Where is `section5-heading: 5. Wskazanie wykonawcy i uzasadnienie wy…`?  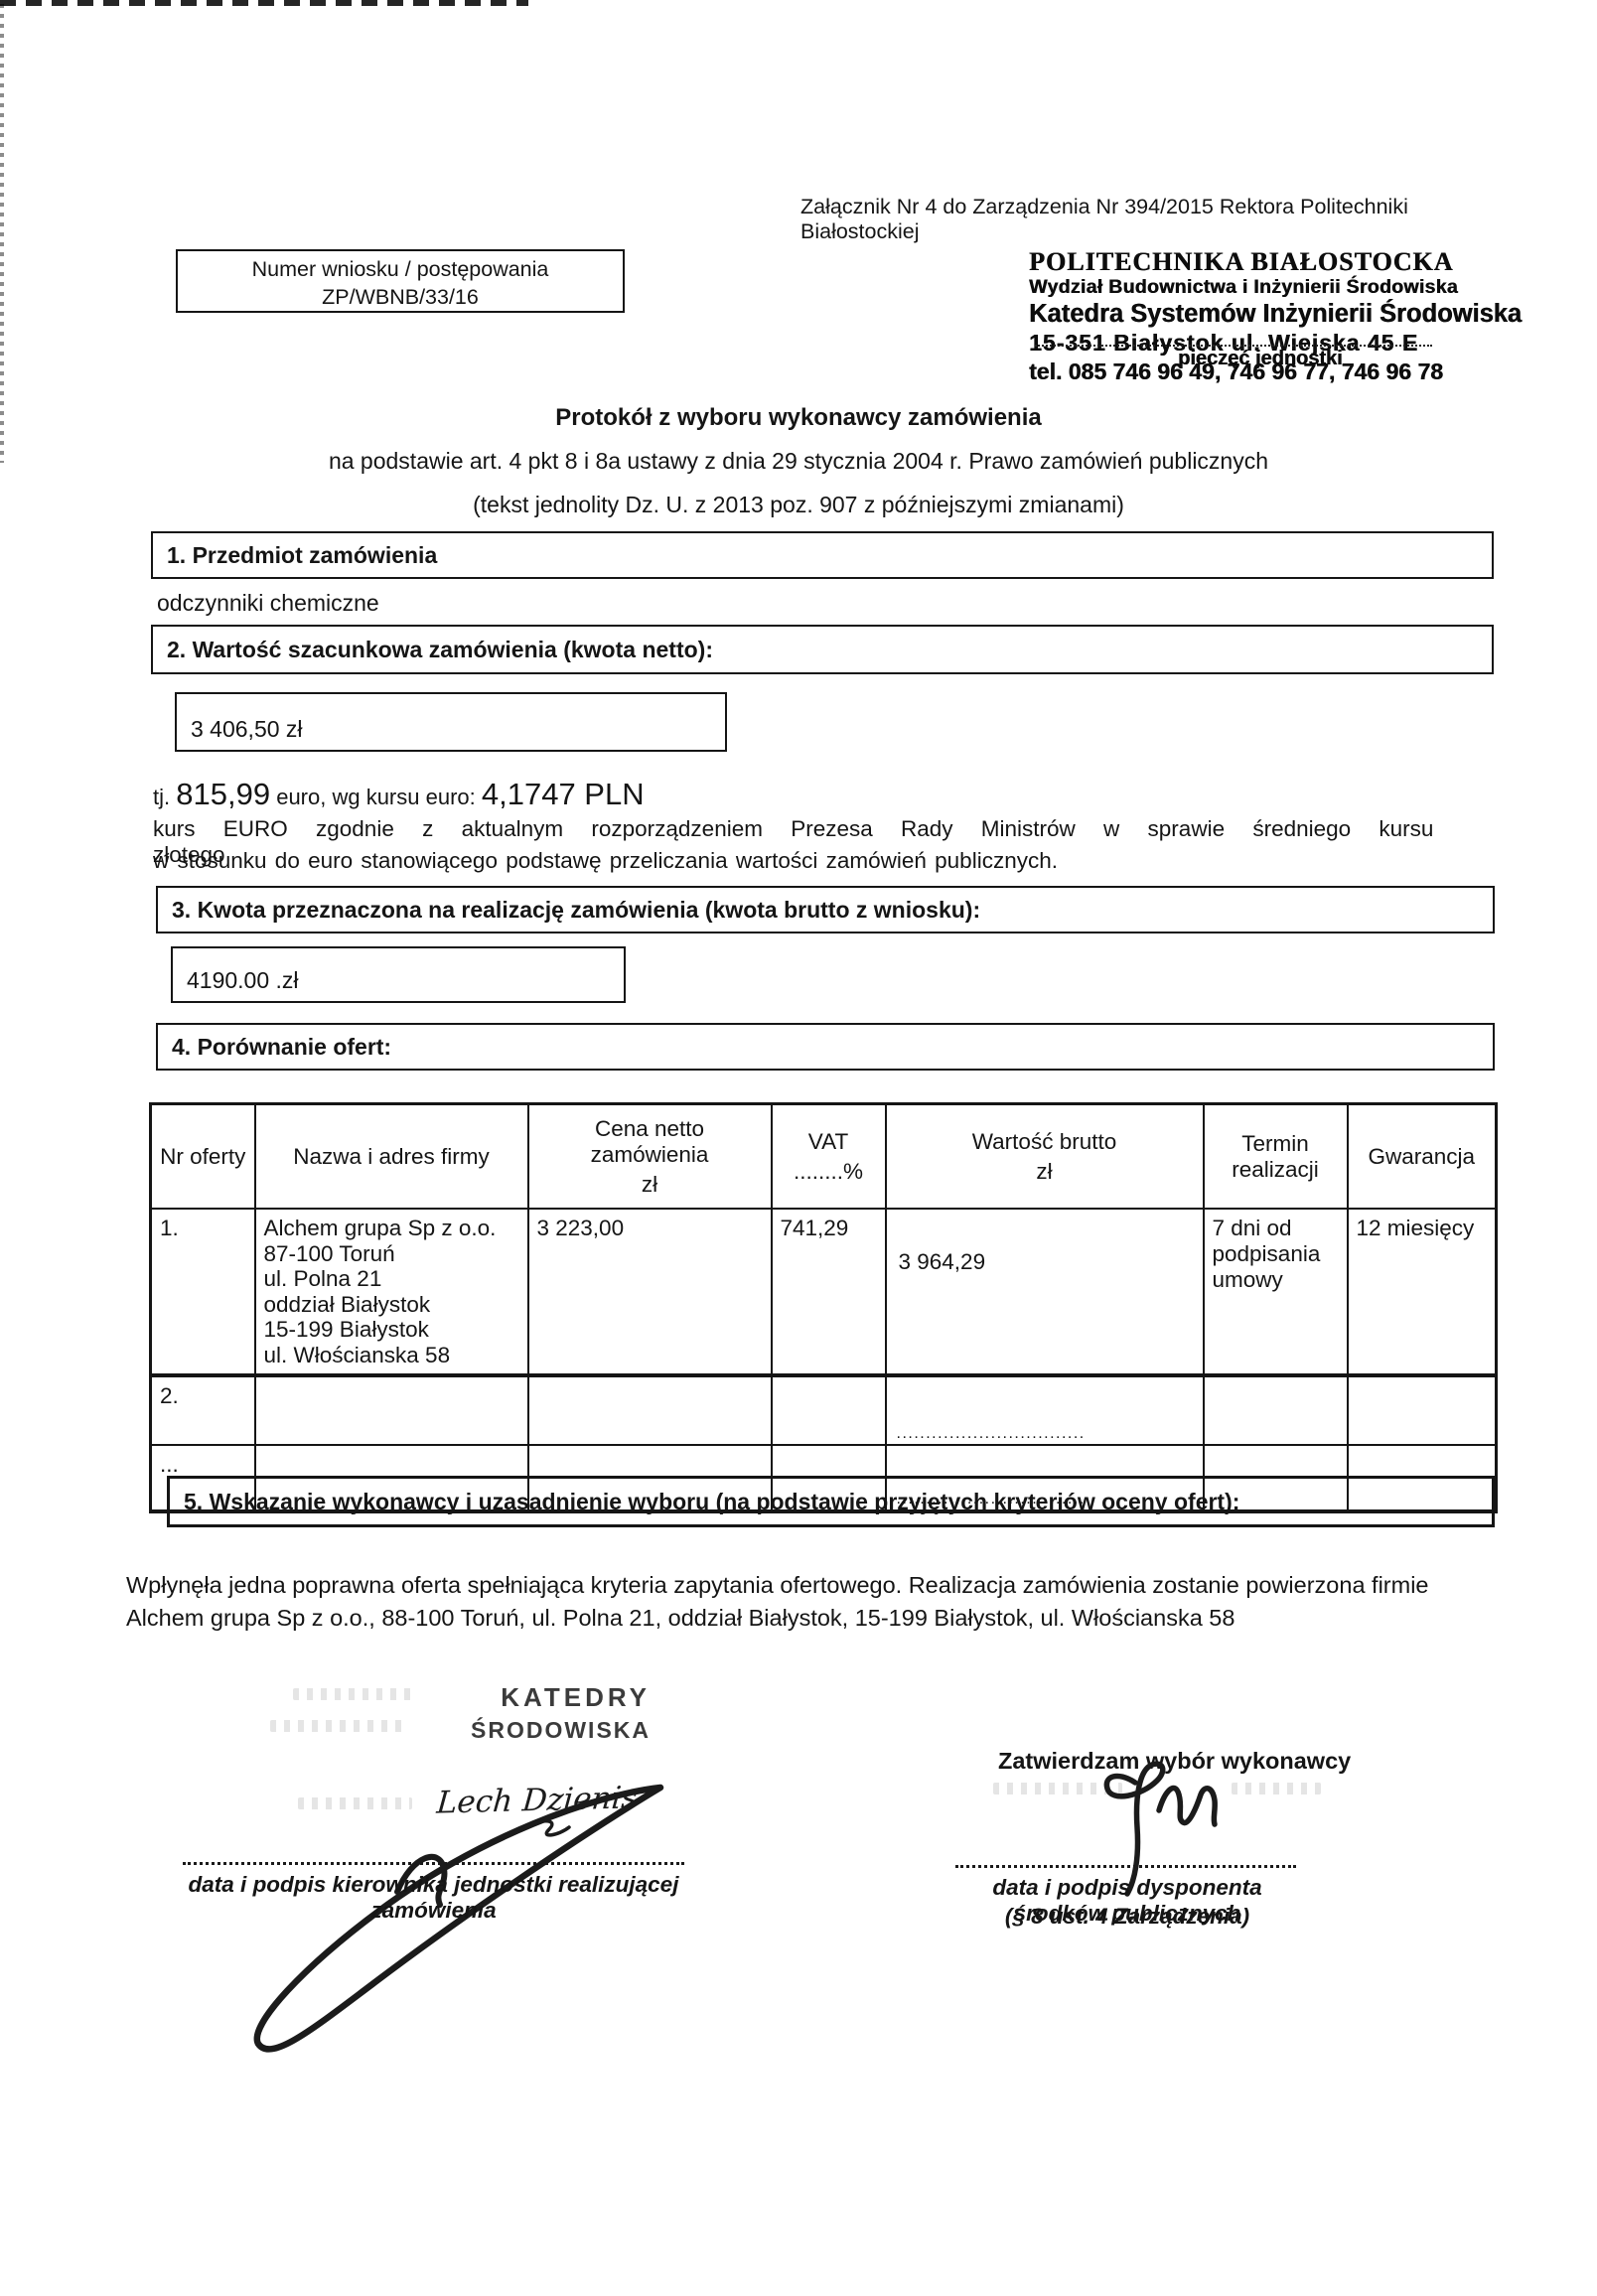 section5-heading: 5. Wskazanie wykonawcy i uzasadnienie wy… is located at coordinates (712, 1501).